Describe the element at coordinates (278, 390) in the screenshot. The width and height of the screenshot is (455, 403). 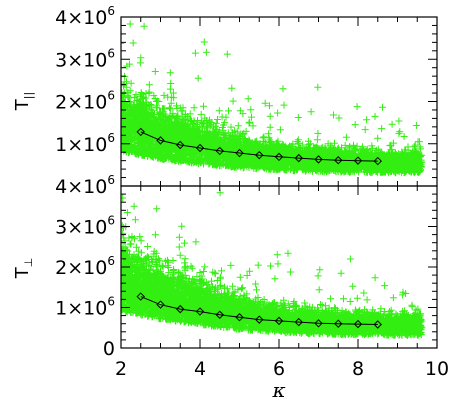
I see `x-axis-label: κ` at that location.